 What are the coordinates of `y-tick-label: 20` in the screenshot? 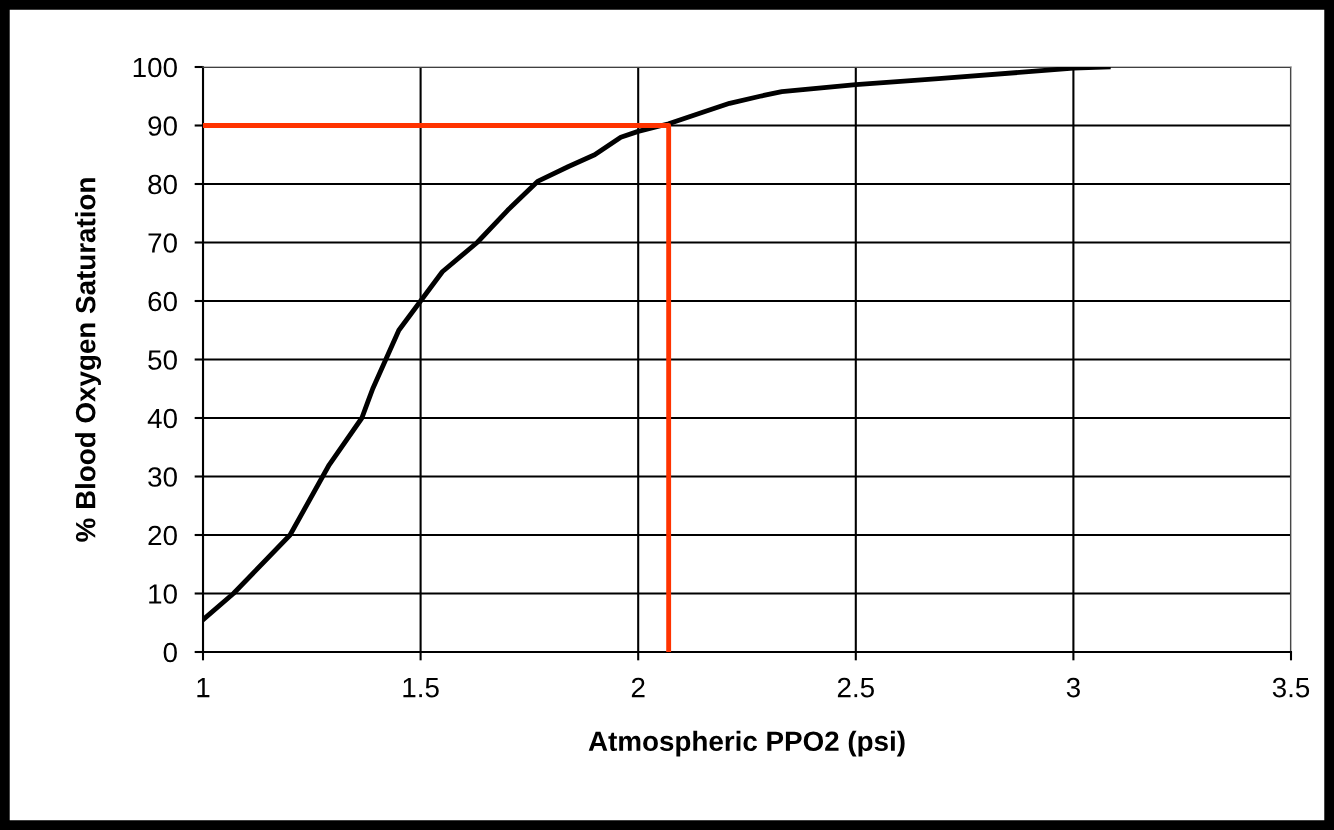 It's located at (162, 535).